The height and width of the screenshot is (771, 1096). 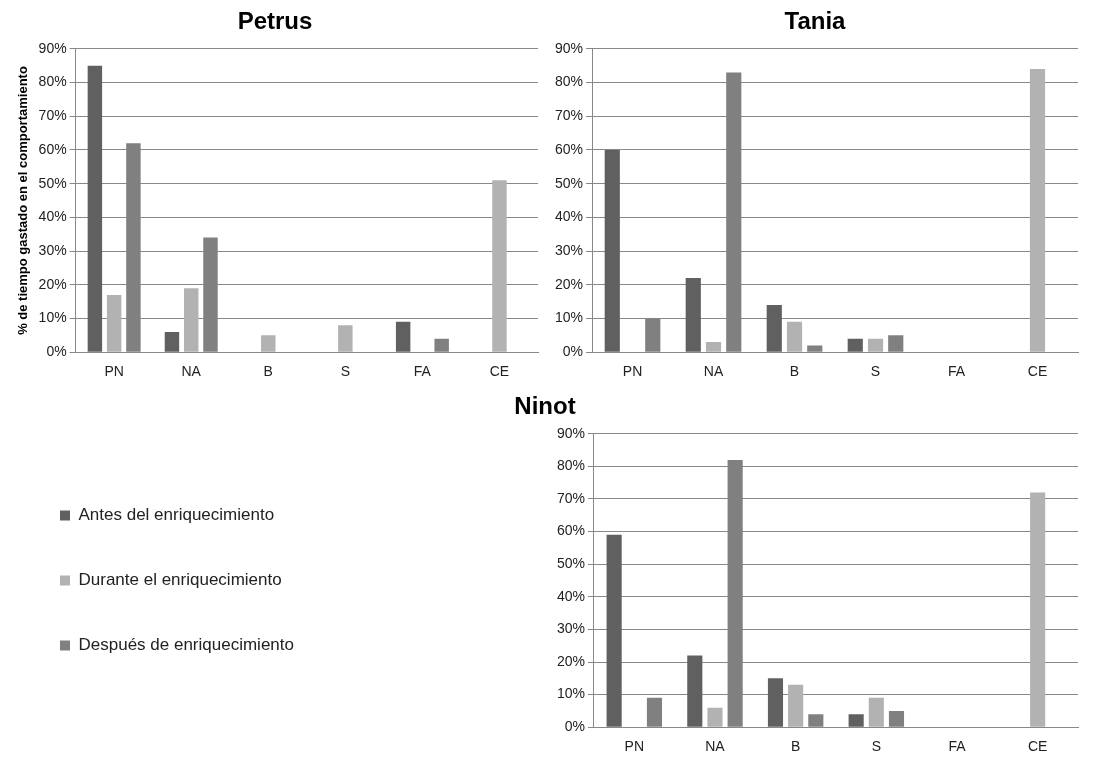 I want to click on chart-title: Petrus, so click(x=275, y=21).